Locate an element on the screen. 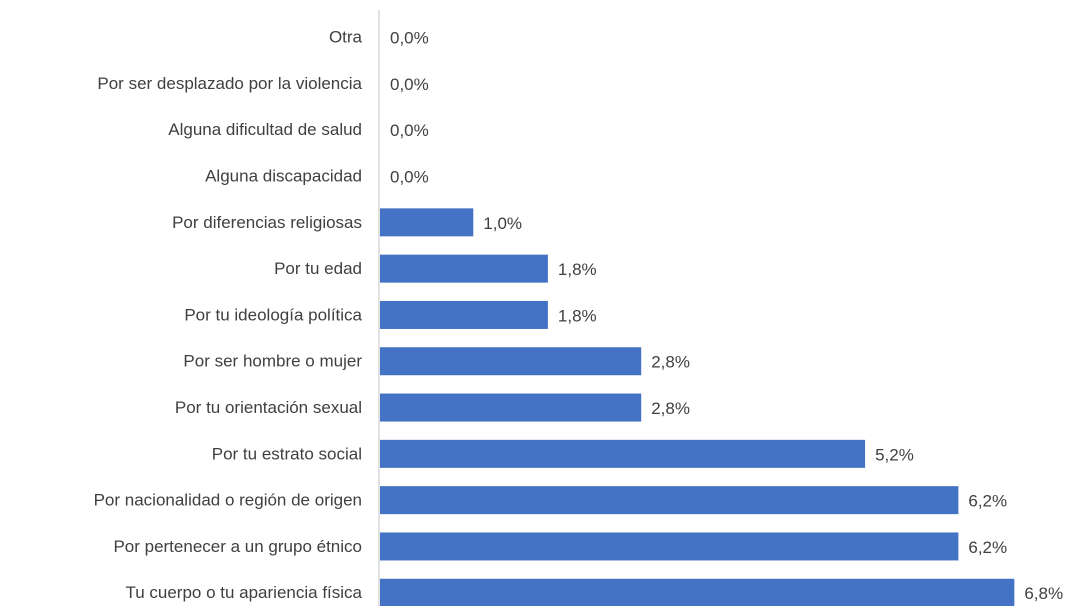 The height and width of the screenshot is (606, 1078). category-label: Por tu edad is located at coordinates (318, 268).